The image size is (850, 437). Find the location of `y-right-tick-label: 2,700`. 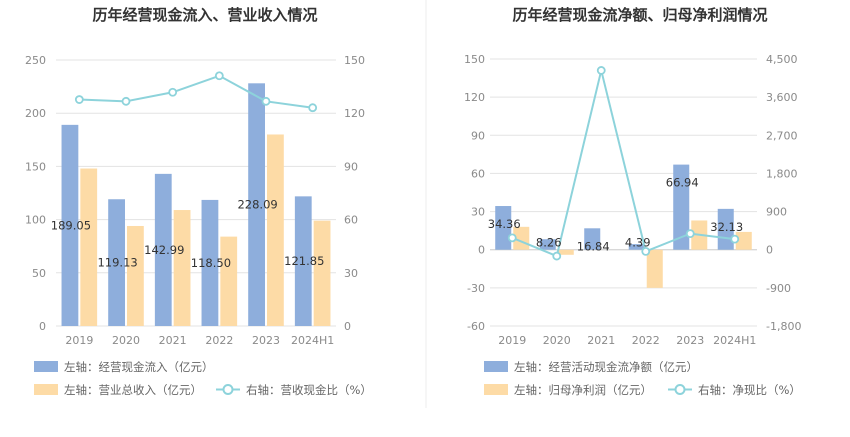

y-right-tick-label: 2,700 is located at coordinates (782, 135).